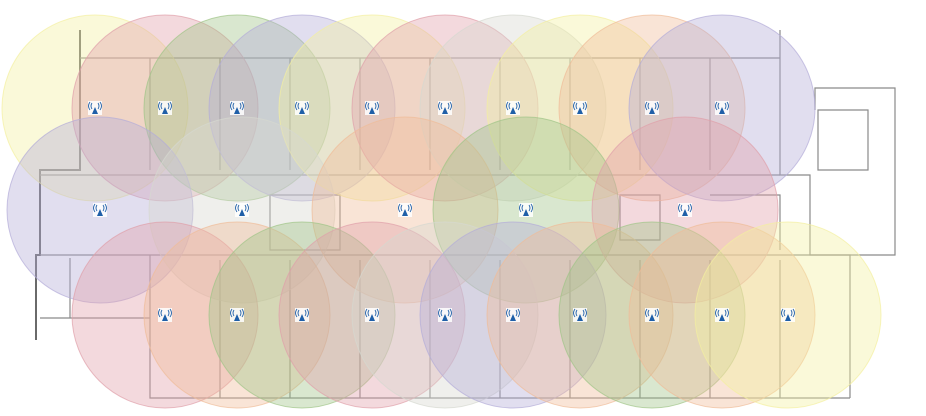 This screenshot has width=926, height=416. I want to click on wall, so click(525, 222).